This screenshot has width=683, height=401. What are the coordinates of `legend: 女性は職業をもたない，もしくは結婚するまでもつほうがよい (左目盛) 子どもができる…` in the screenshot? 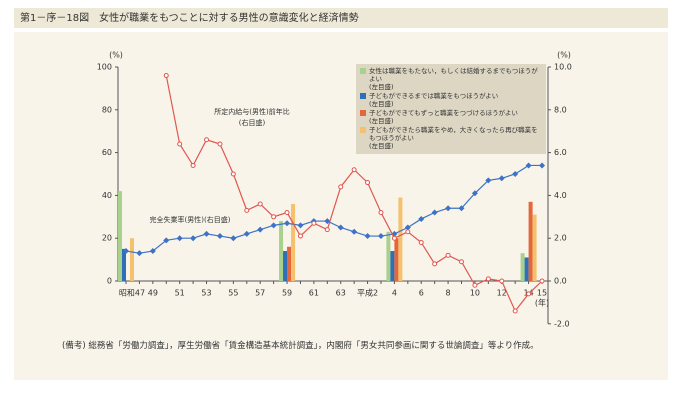 It's located at (451, 109).